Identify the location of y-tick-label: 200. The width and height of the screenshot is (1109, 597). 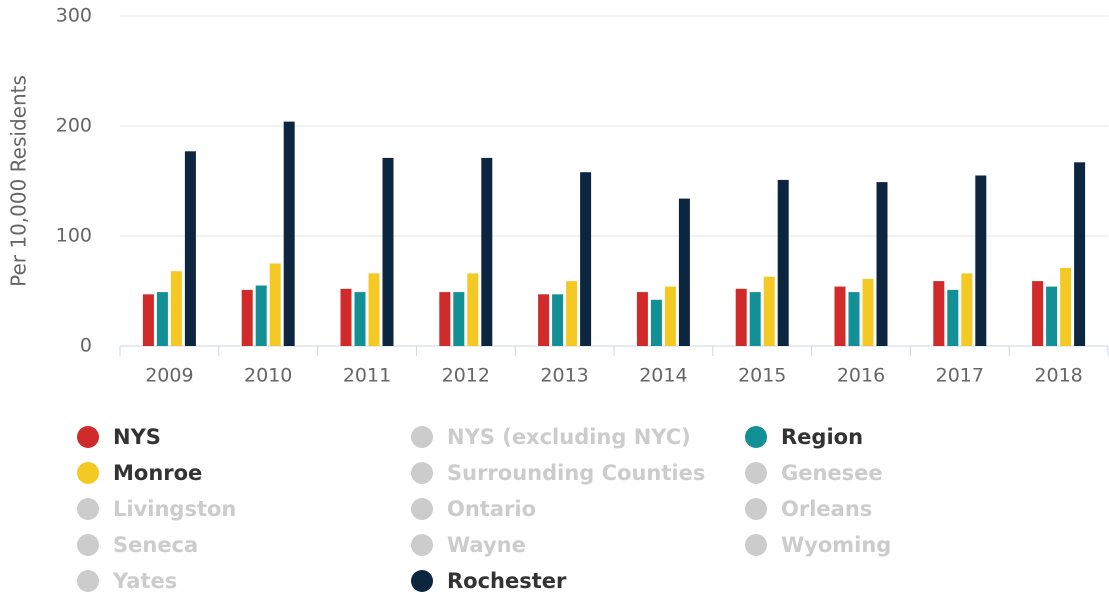
(74, 126).